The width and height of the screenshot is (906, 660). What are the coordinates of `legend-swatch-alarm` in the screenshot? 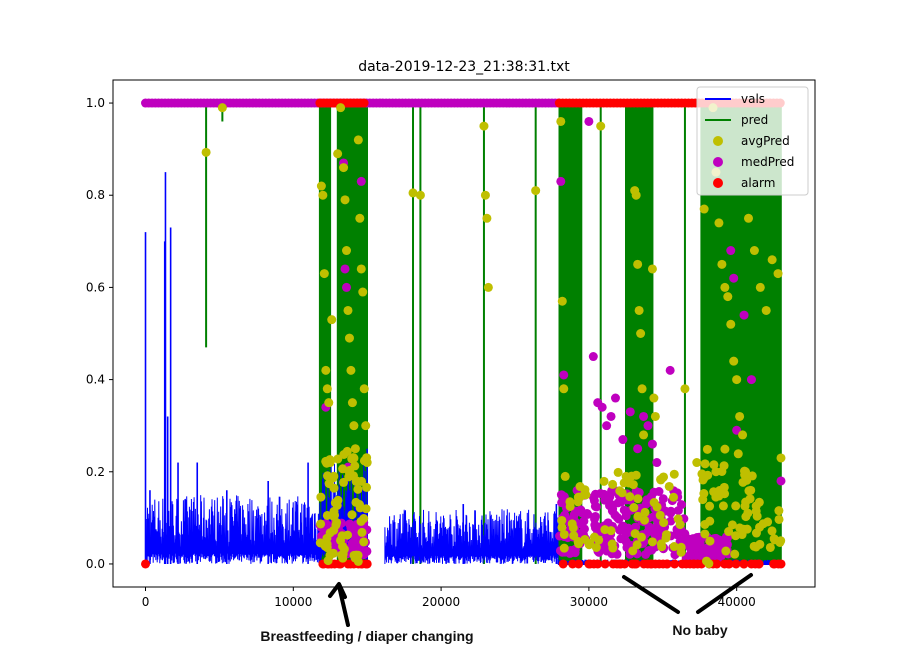 It's located at (718, 183).